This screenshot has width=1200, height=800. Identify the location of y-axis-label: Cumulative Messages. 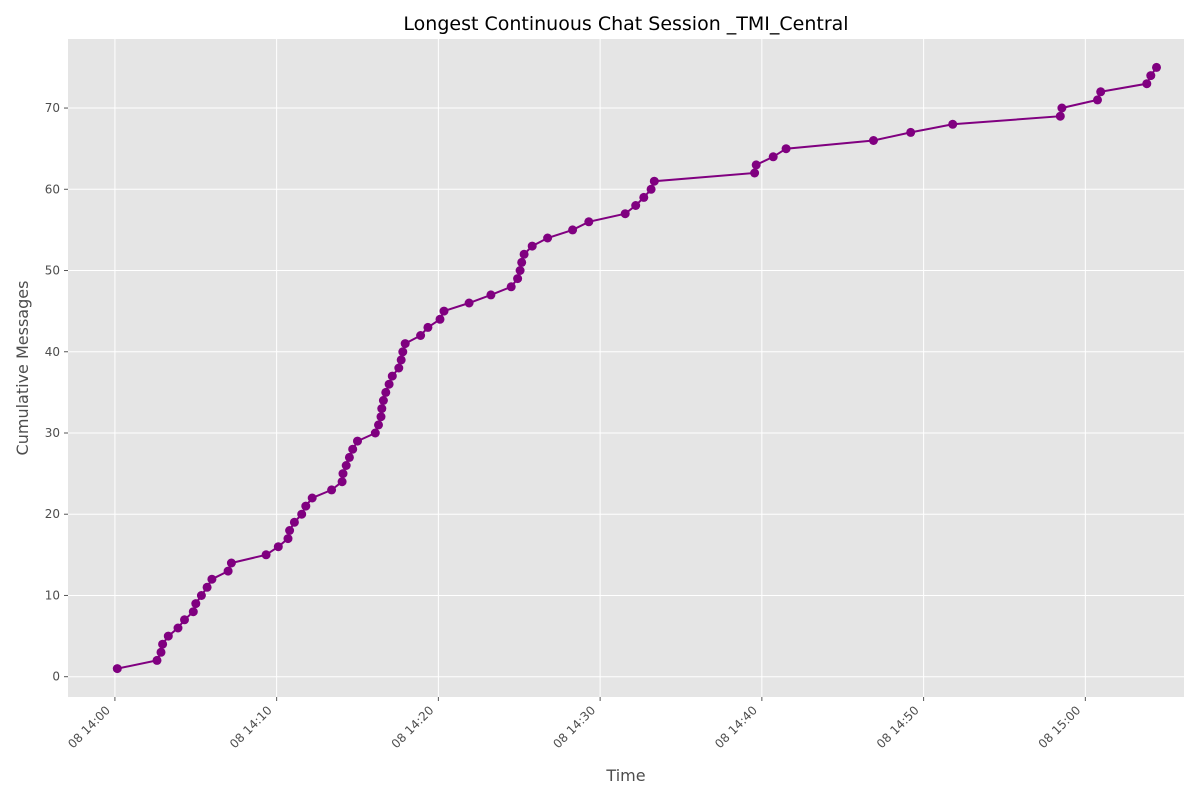
(22, 368).